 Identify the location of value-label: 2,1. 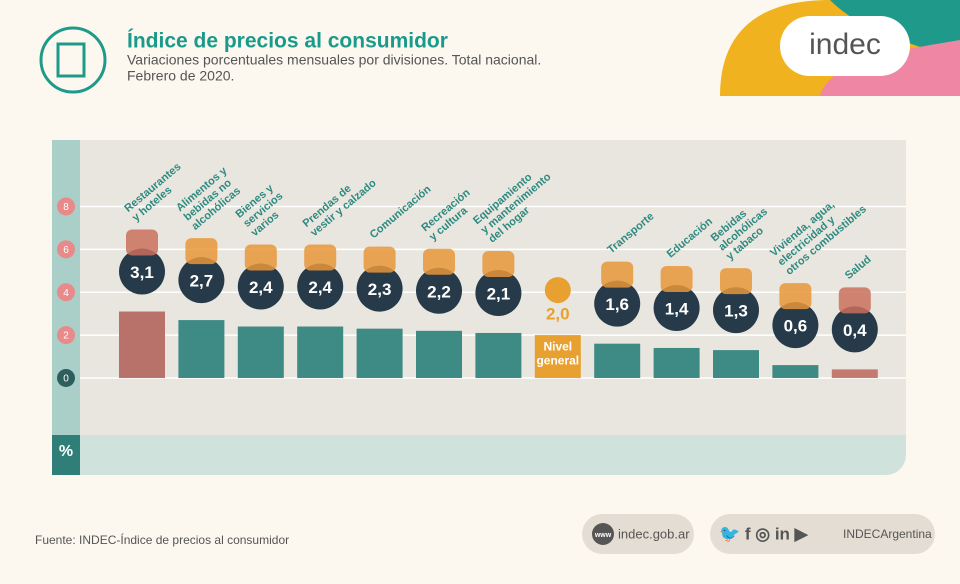
(499, 293).